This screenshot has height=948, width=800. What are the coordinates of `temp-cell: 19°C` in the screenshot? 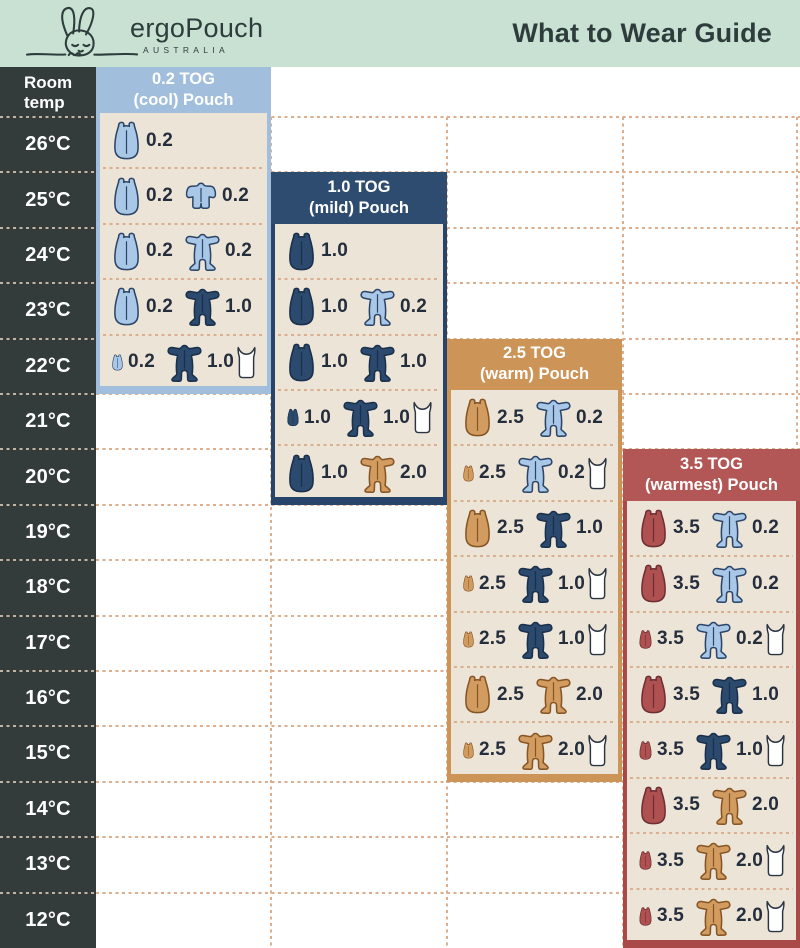 It's located at (48, 531).